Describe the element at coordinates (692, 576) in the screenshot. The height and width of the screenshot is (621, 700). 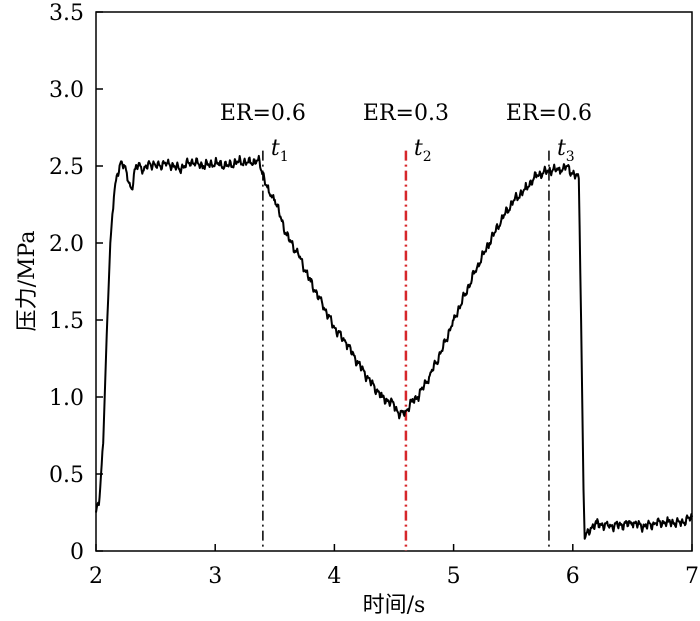
I see `x-tick-label: 7` at that location.